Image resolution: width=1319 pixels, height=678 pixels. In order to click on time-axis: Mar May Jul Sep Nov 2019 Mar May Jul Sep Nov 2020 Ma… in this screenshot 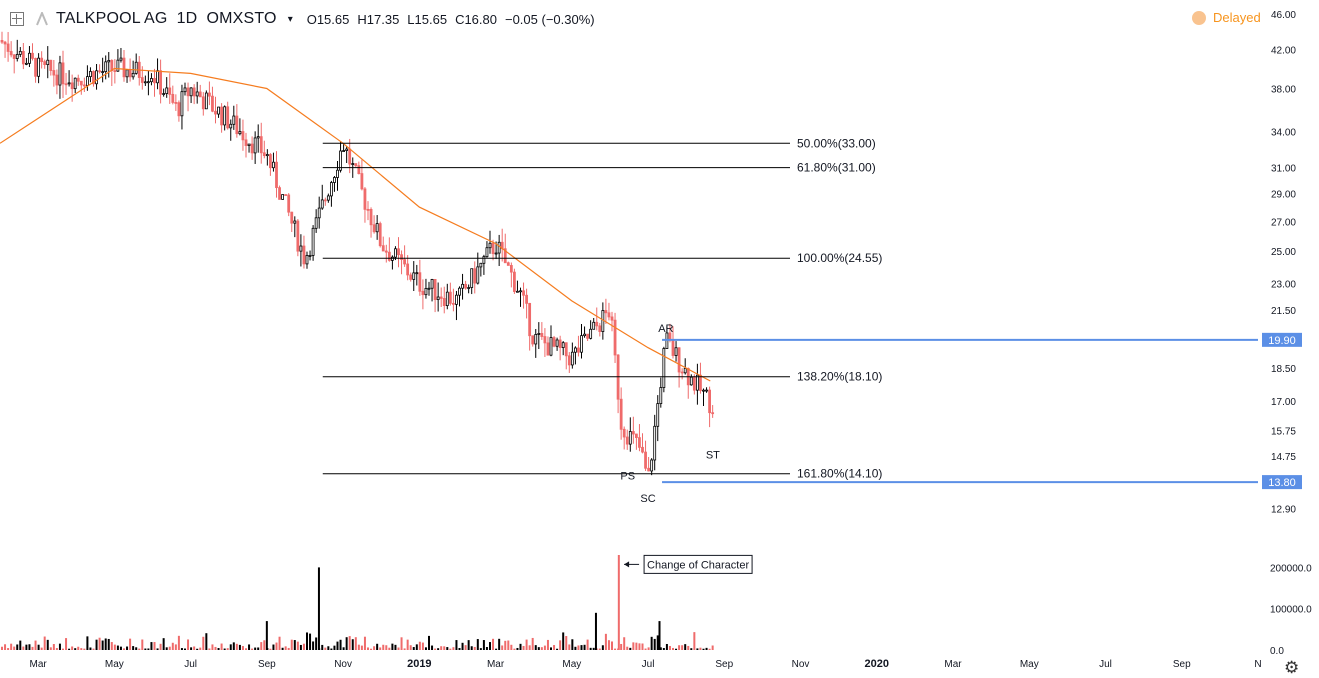, I will do `click(646, 664)`.